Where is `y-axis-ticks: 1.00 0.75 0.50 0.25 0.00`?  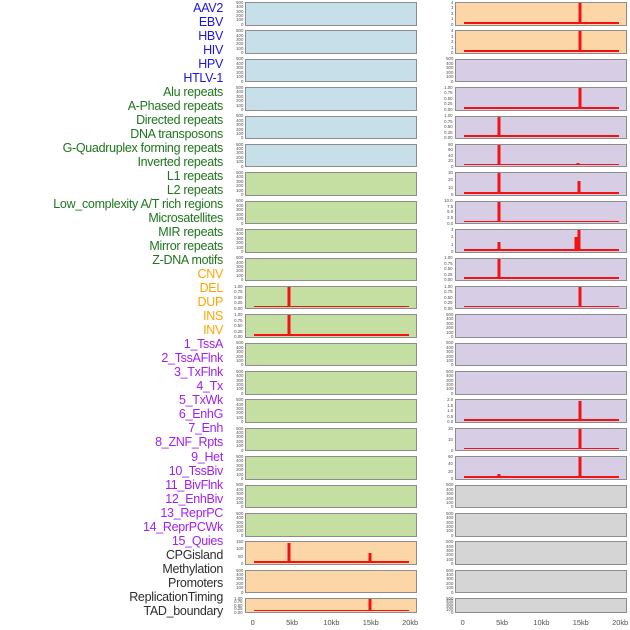 y-axis-ticks: 1.00 0.75 0.50 0.25 0.00 is located at coordinates (442, 99).